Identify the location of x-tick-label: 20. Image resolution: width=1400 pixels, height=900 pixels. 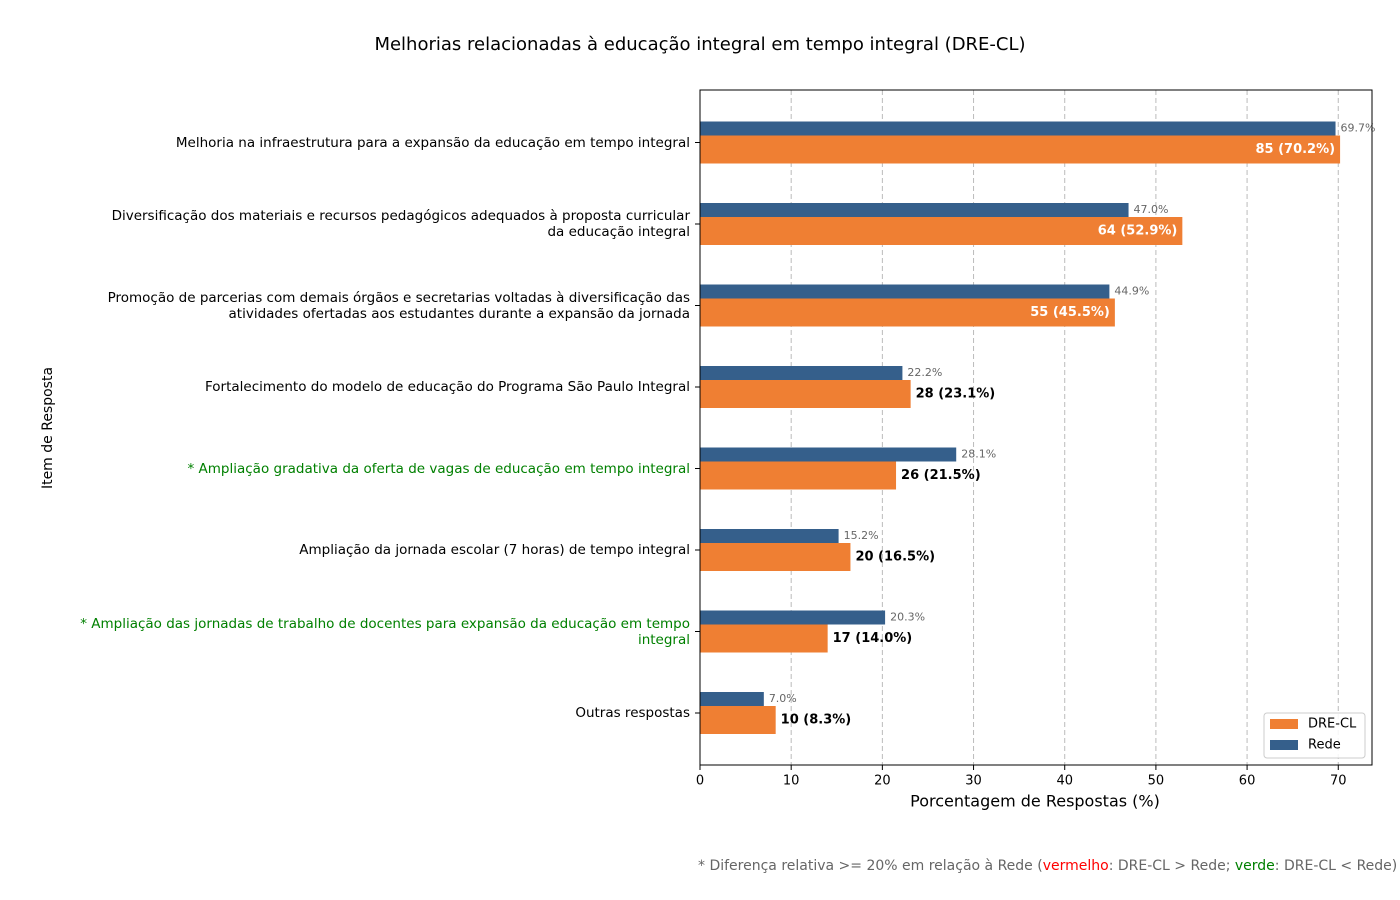
(882, 781).